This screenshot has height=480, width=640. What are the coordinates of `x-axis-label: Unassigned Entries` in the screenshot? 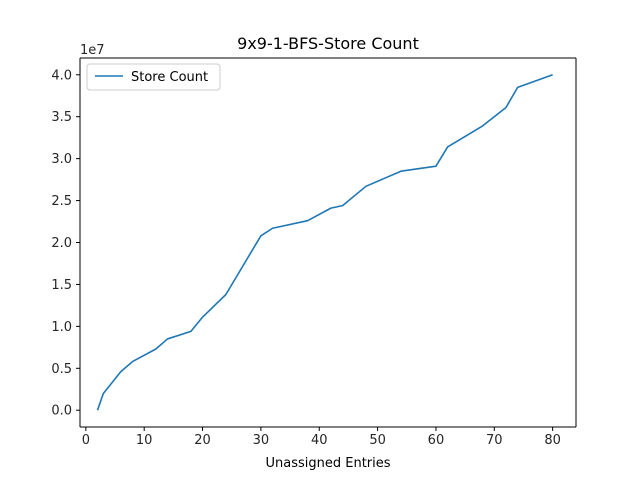 It's located at (327, 463).